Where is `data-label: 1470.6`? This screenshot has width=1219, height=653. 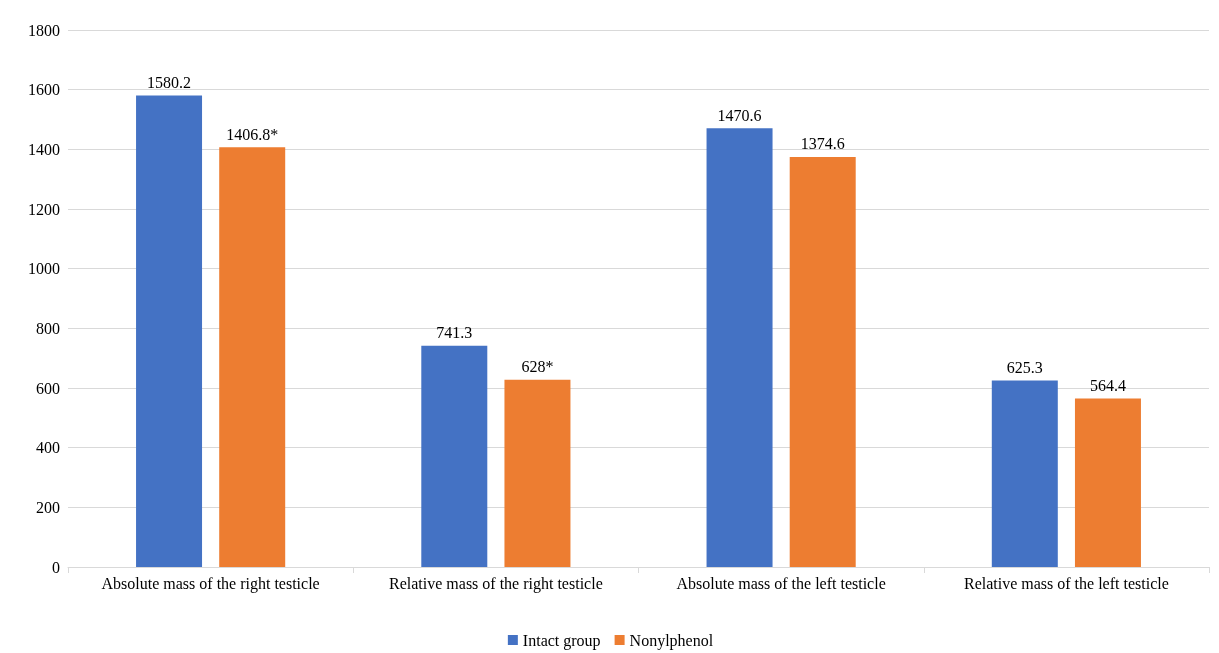 data-label: 1470.6 is located at coordinates (739, 115).